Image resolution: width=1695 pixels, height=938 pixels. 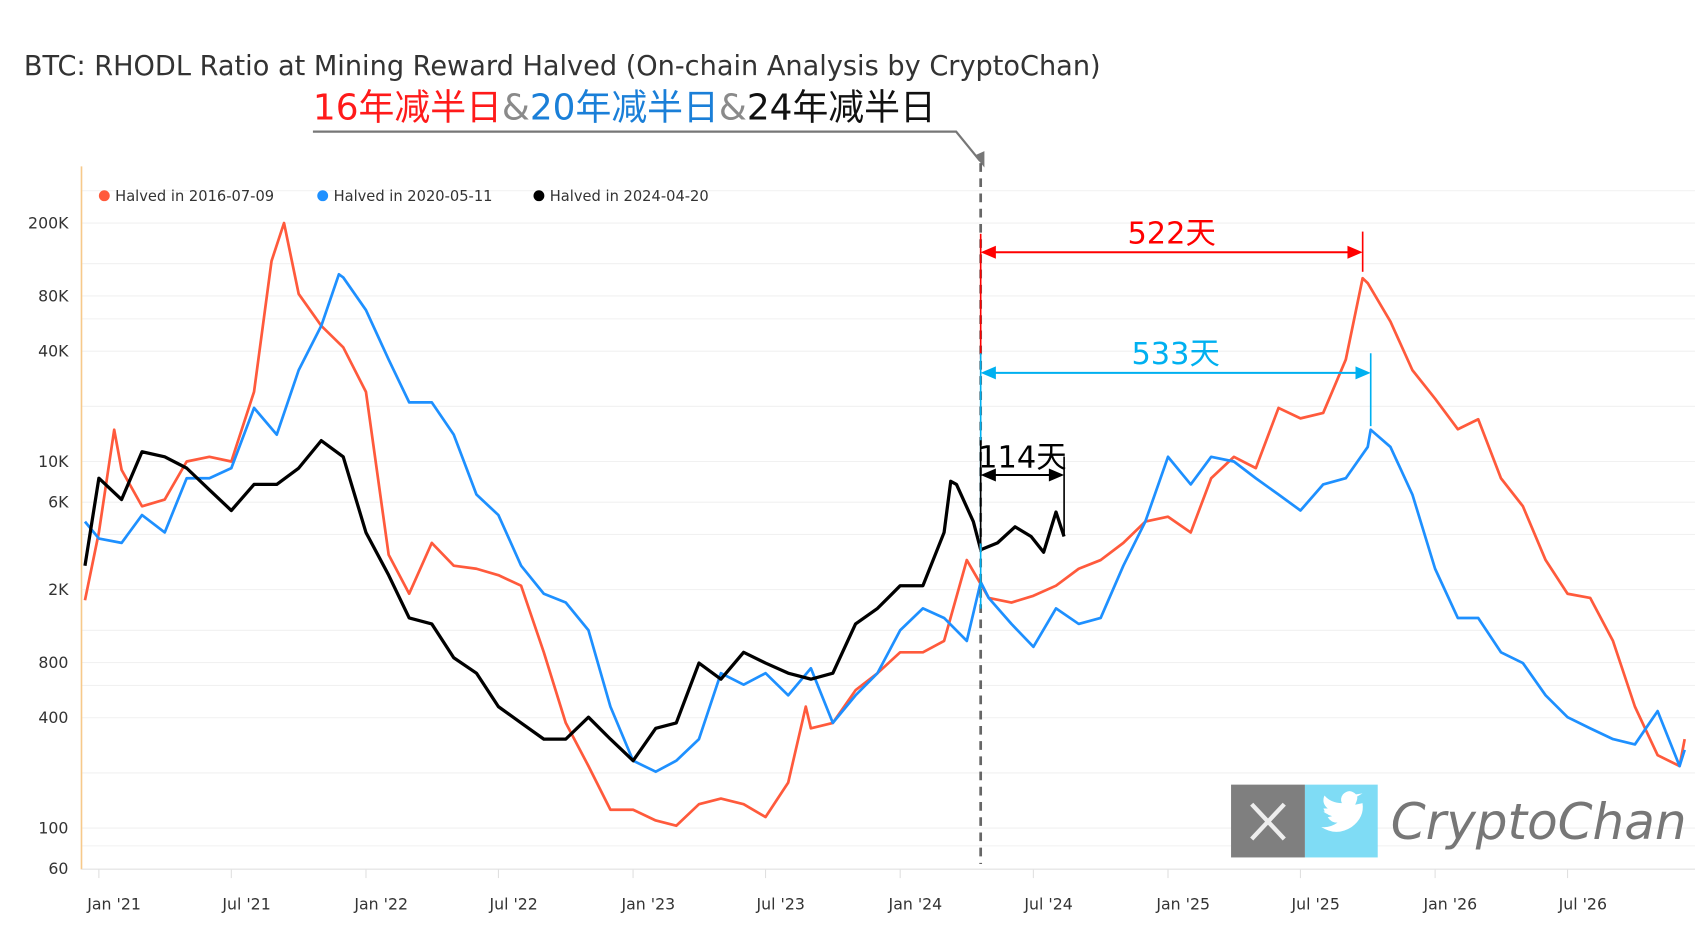 What do you see at coordinates (1342, 811) in the screenshot?
I see `twitter-bird-glyph` at bounding box center [1342, 811].